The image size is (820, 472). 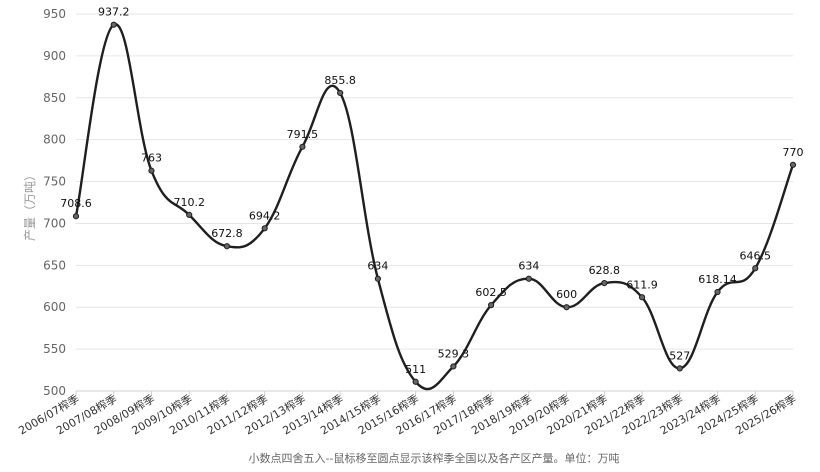 I want to click on y-axis-label: 产量（万吨）, so click(x=30, y=205).